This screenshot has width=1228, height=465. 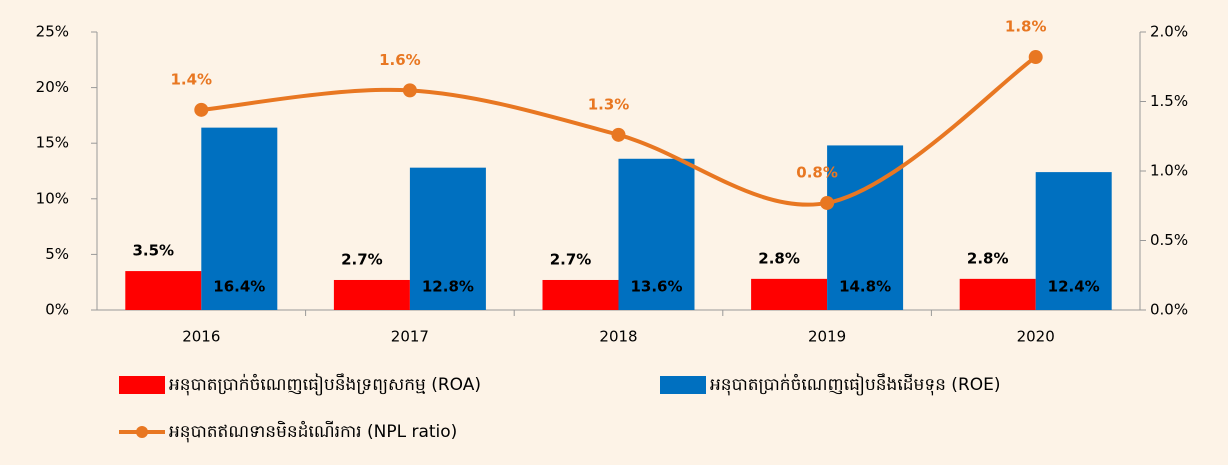 I want to click on y2-tick-label: 0.5%, so click(x=1169, y=240).